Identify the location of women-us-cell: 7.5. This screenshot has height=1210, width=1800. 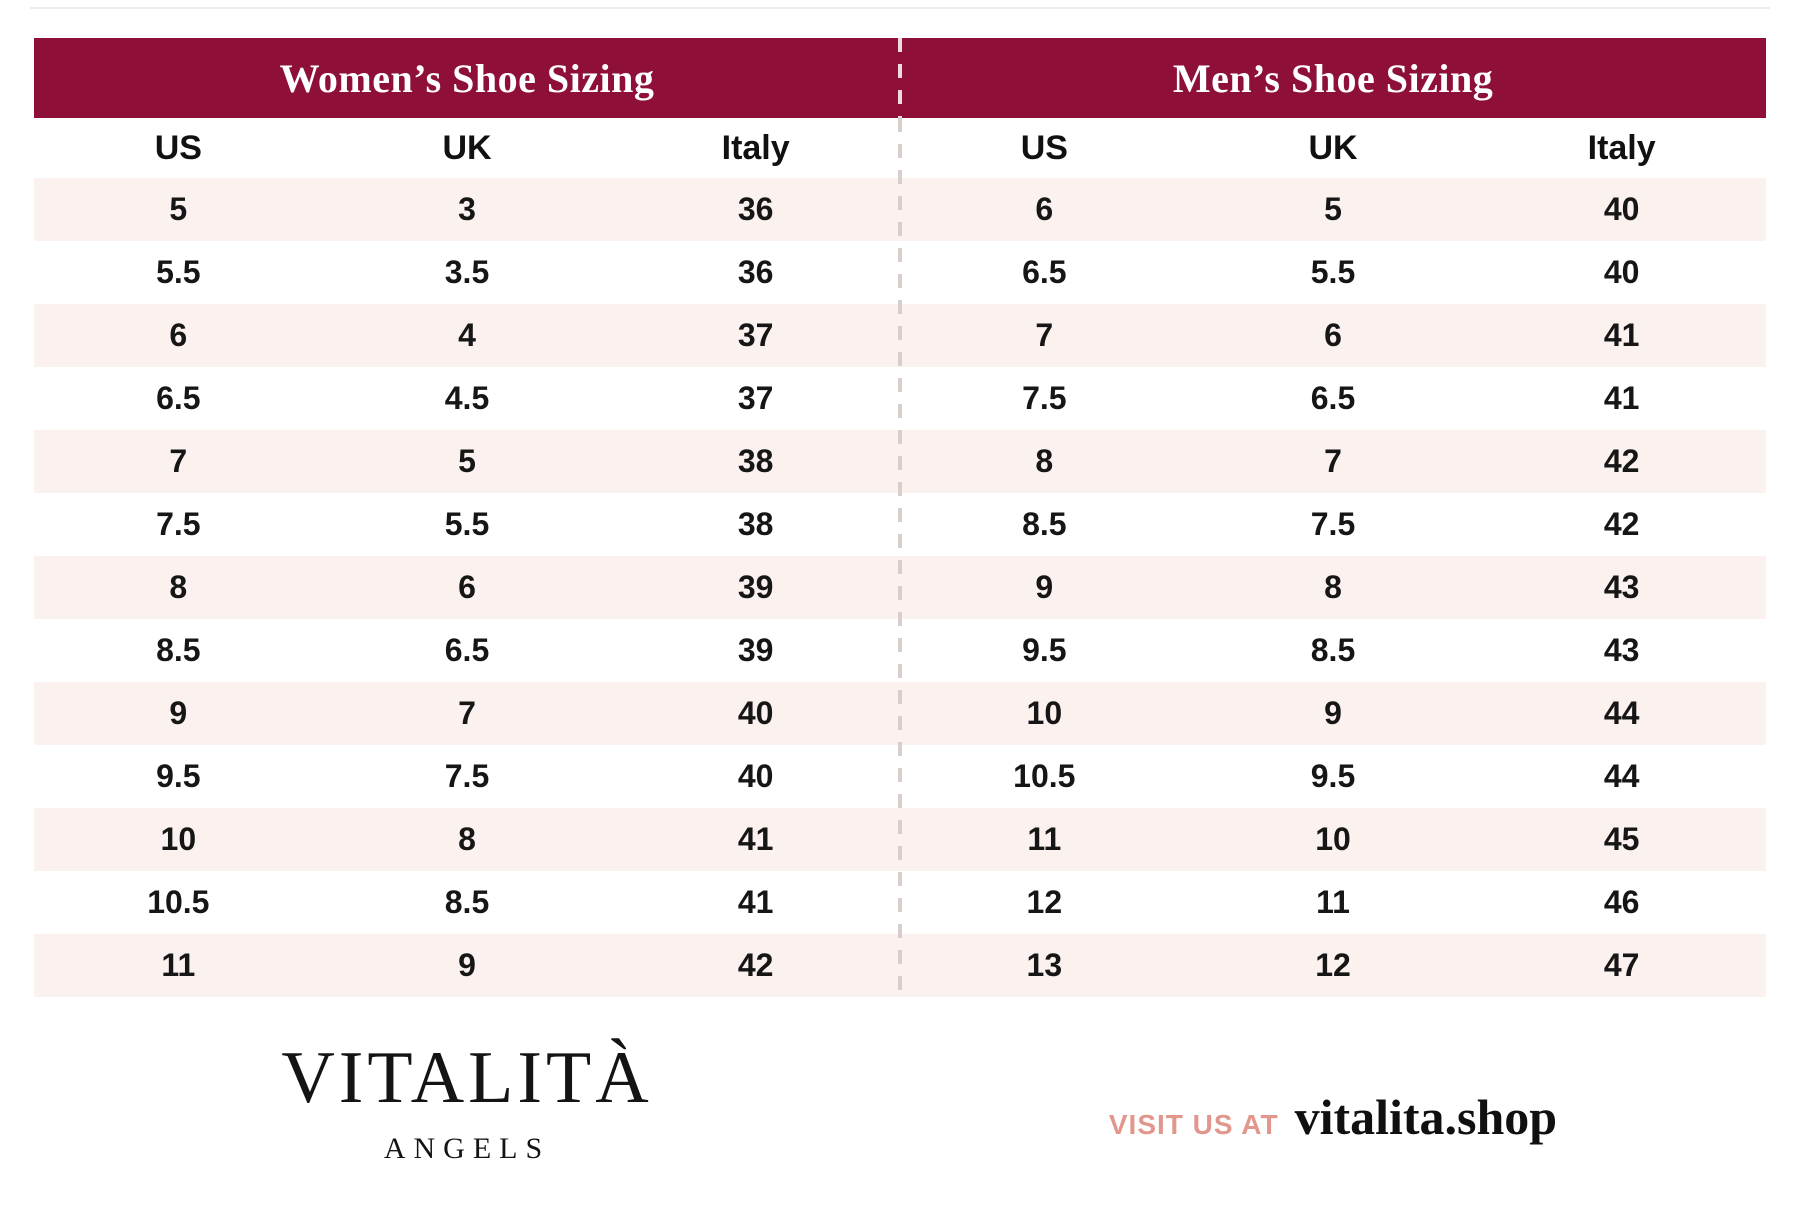
(178, 524).